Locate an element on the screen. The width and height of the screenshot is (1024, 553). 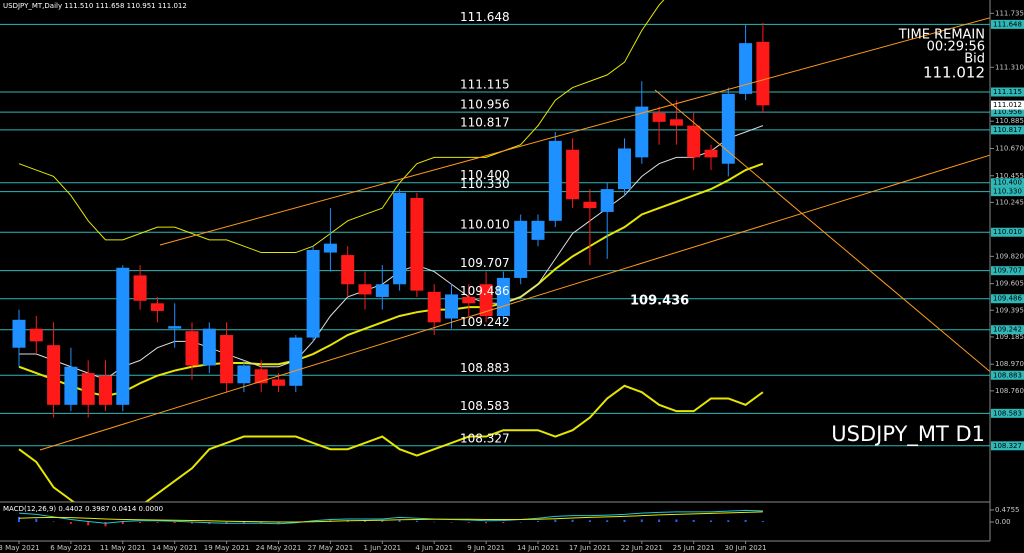
symbol-label: USDJPY_MT D1 is located at coordinates (908, 434).